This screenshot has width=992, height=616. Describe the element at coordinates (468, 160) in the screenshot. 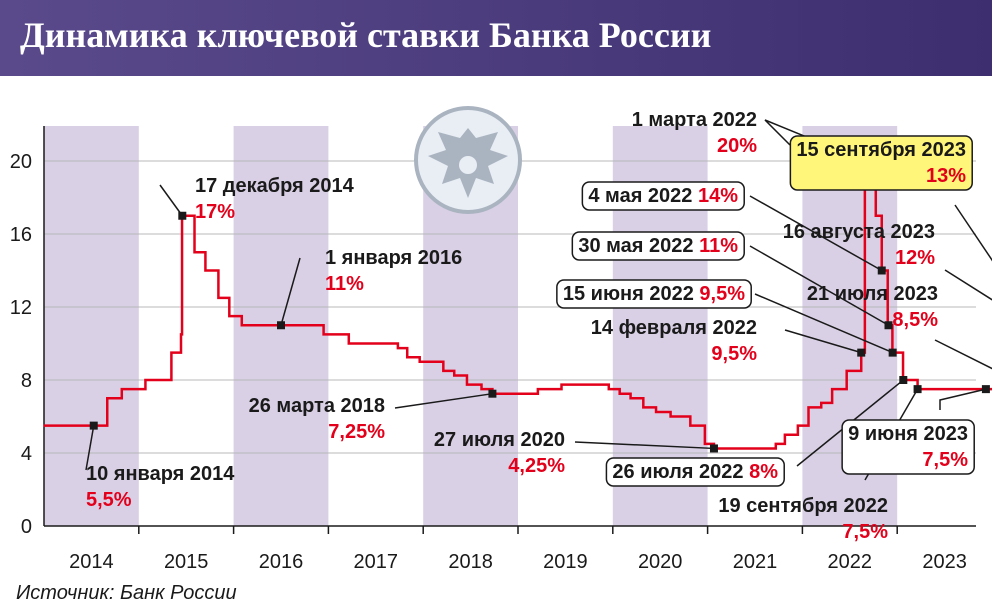

I see `bank-emblem-icon` at that location.